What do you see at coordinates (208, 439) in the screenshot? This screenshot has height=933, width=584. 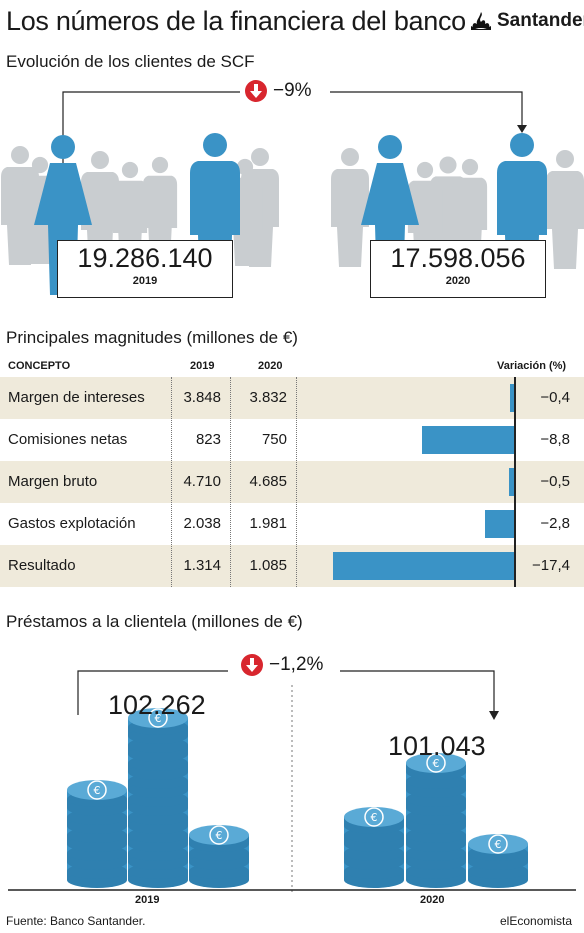 I see `row-2019: 823` at bounding box center [208, 439].